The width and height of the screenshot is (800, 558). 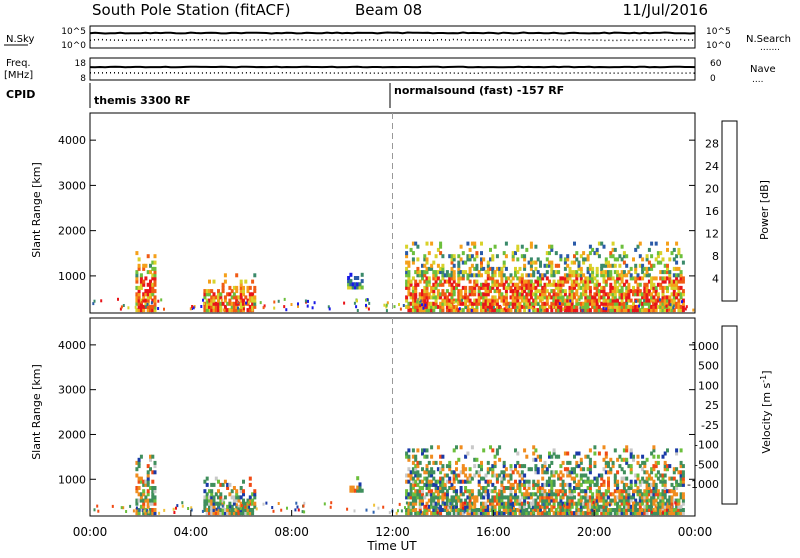 What do you see at coordinates (20, 94) in the screenshot?
I see `cpid-label: CPID` at bounding box center [20, 94].